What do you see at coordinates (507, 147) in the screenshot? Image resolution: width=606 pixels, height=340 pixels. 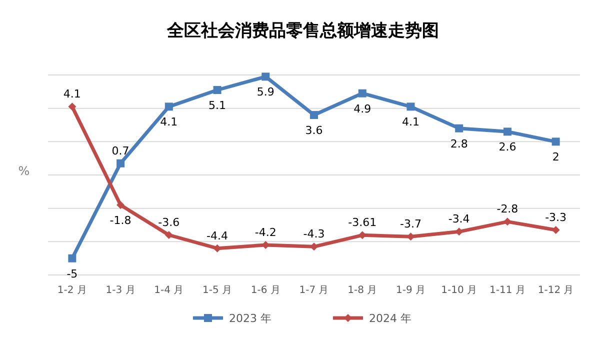 I see `data-label: 2.6` at bounding box center [507, 147].